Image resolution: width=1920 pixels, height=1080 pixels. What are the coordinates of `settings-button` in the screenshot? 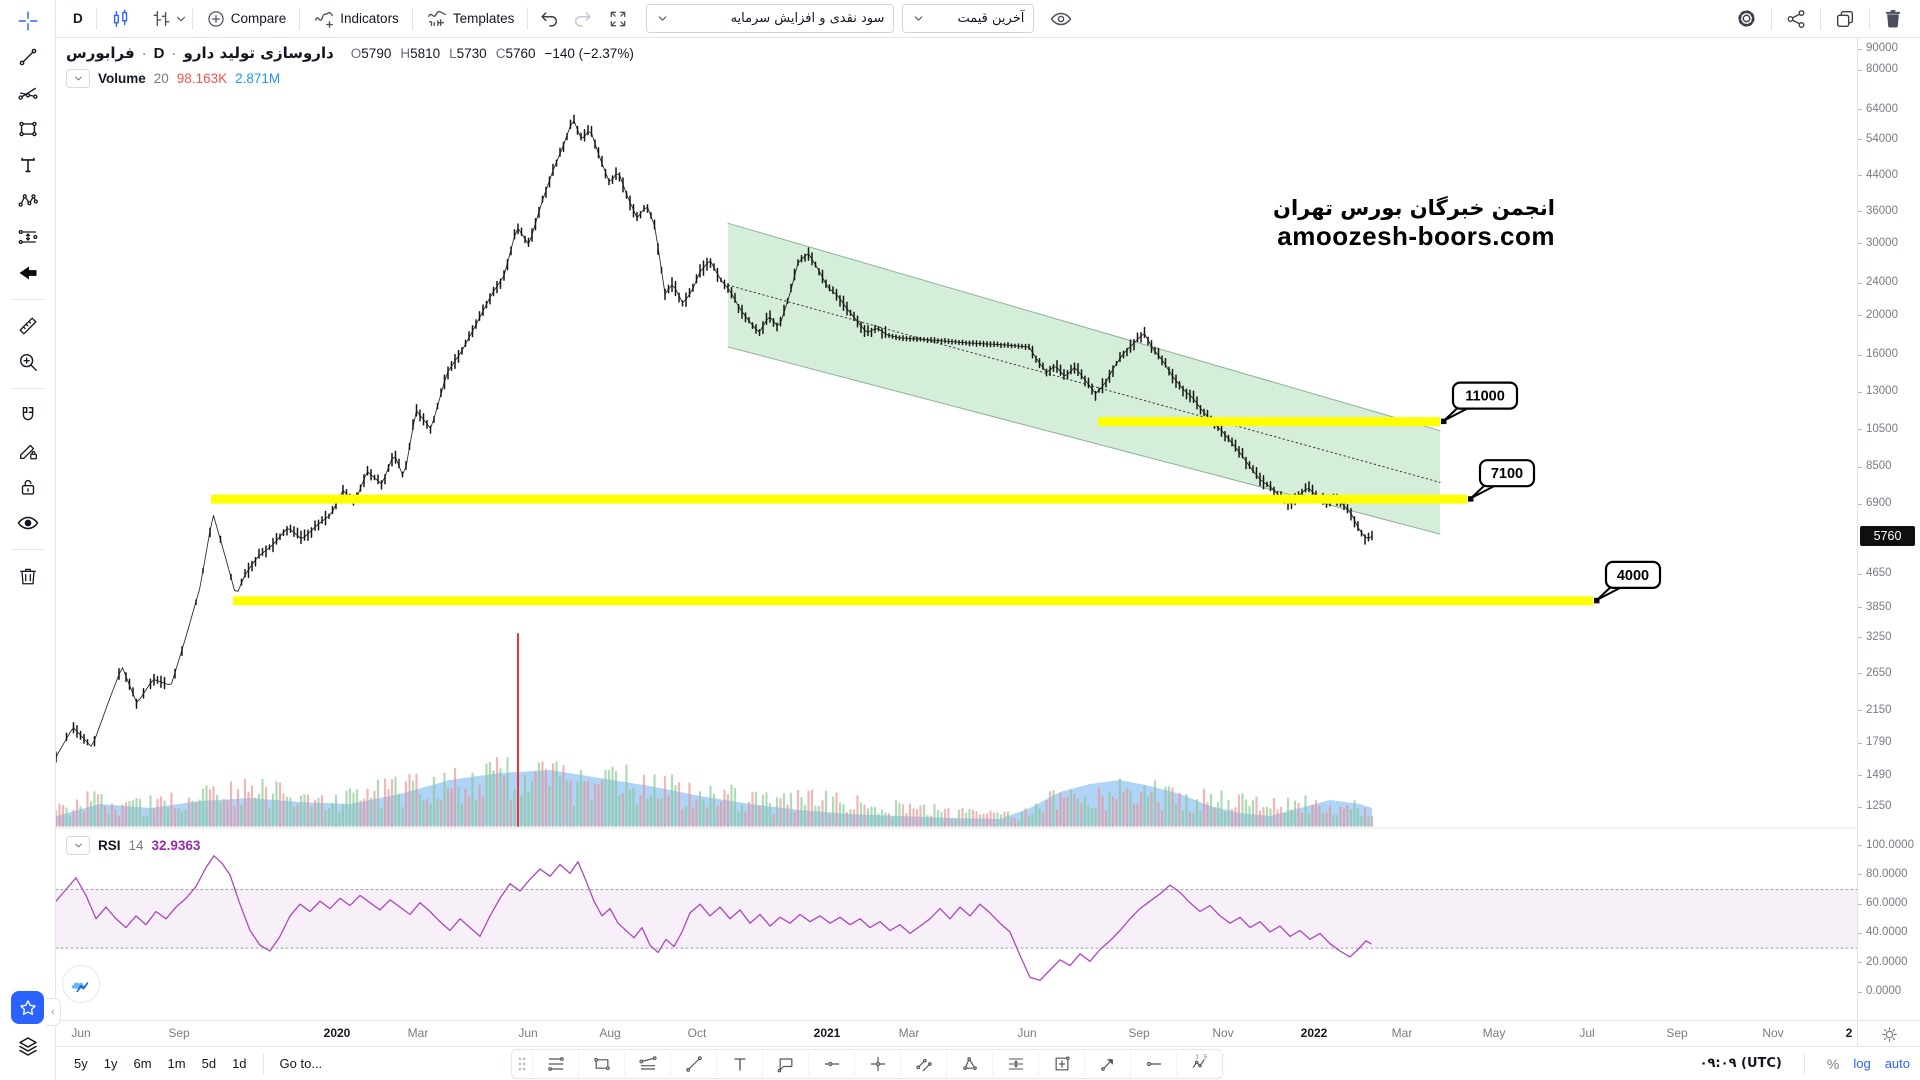 It's located at (1746, 19).